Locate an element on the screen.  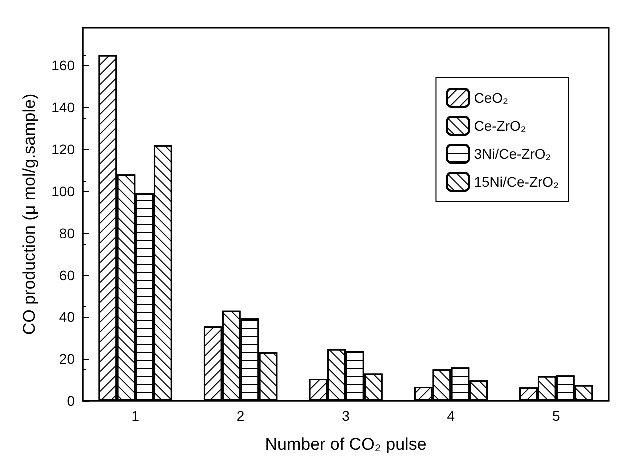
legend-label: 3Ni/Ce-ZrO₂ is located at coordinates (513, 154).